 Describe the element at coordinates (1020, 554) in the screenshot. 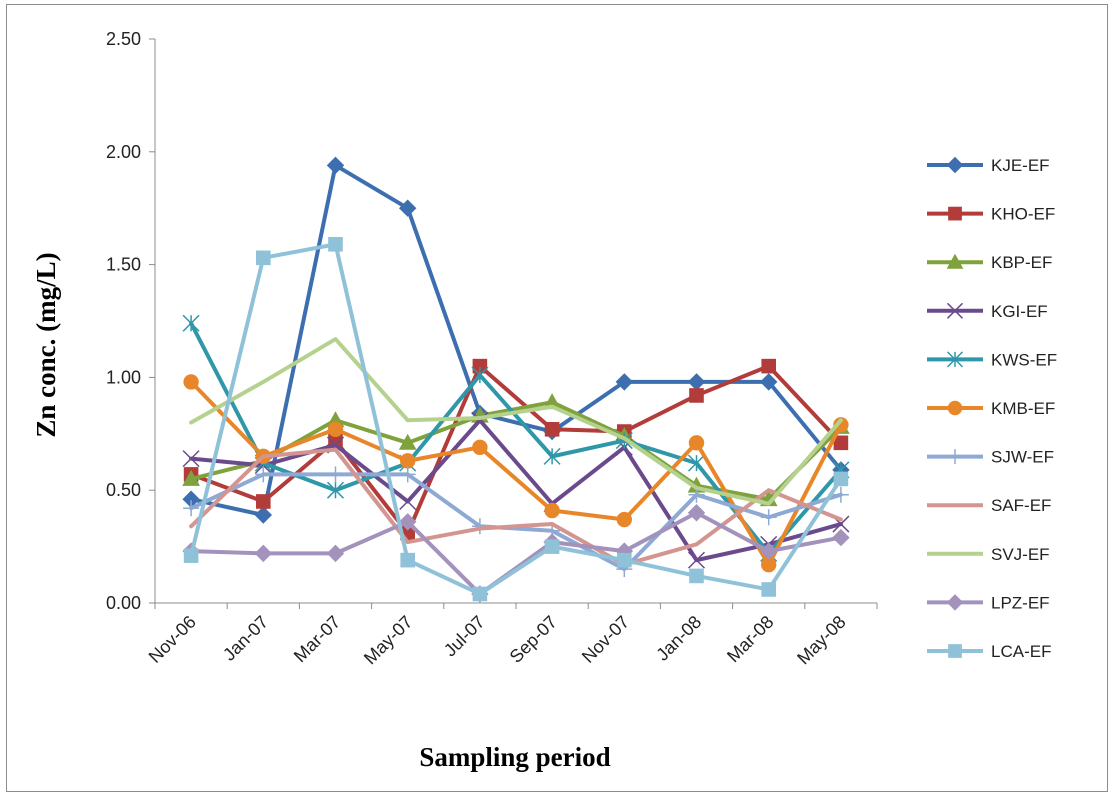

I see `legend-label: SVJ-EF` at that location.